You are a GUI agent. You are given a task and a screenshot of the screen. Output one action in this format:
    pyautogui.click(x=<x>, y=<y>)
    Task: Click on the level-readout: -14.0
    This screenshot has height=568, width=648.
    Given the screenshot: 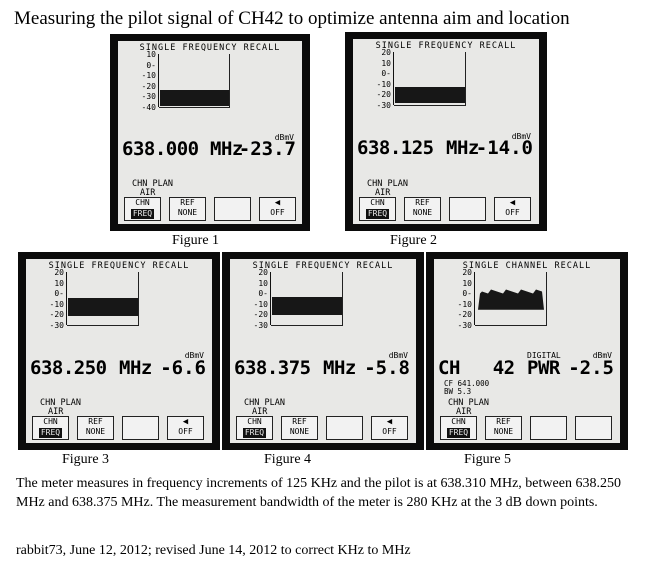 What is the action you would take?
    pyautogui.click(x=504, y=148)
    